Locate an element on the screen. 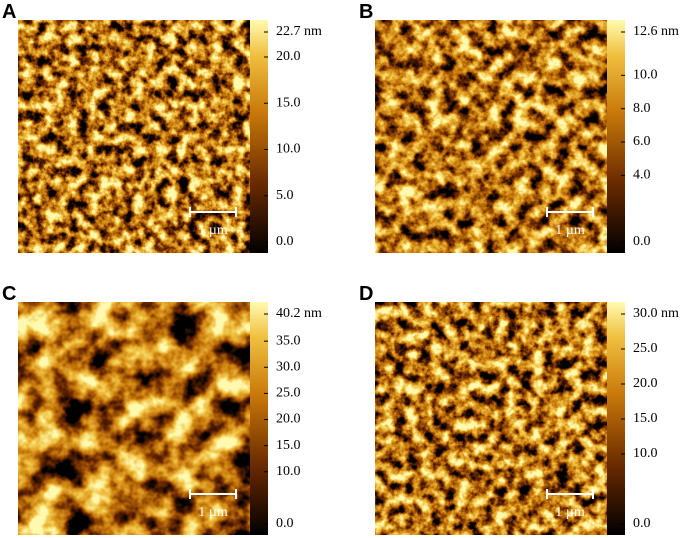 The image size is (692, 538). colorbar-label: 5.0 is located at coordinates (285, 195).